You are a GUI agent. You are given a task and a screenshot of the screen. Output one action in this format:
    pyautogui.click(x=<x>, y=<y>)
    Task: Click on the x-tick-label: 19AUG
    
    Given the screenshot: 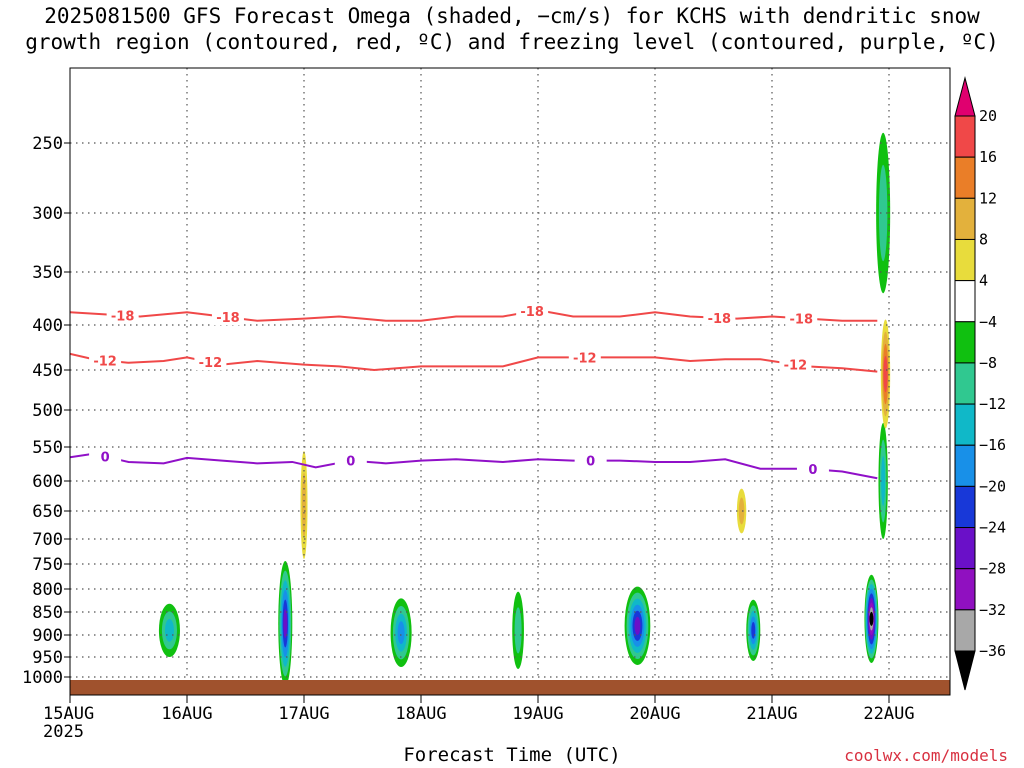 What is the action you would take?
    pyautogui.click(x=537, y=714)
    